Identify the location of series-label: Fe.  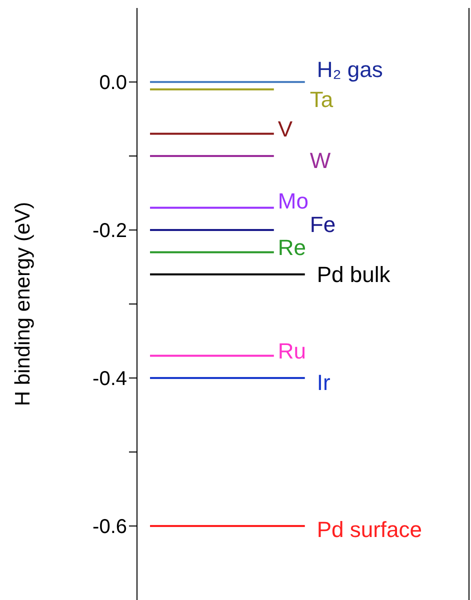
(323, 224).